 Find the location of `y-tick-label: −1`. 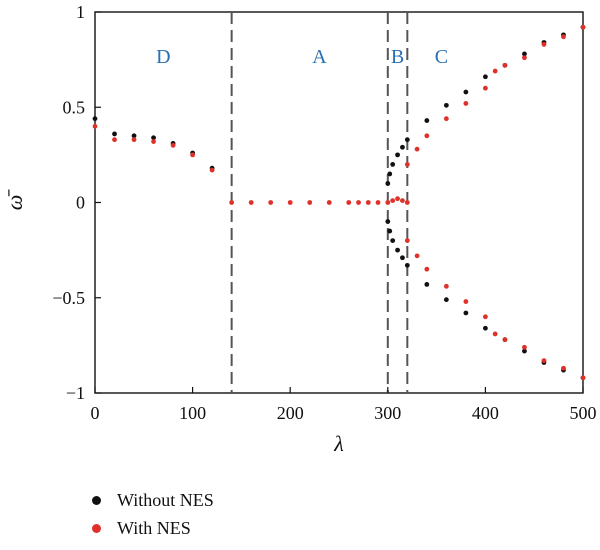

y-tick-label: −1 is located at coordinates (75, 393).